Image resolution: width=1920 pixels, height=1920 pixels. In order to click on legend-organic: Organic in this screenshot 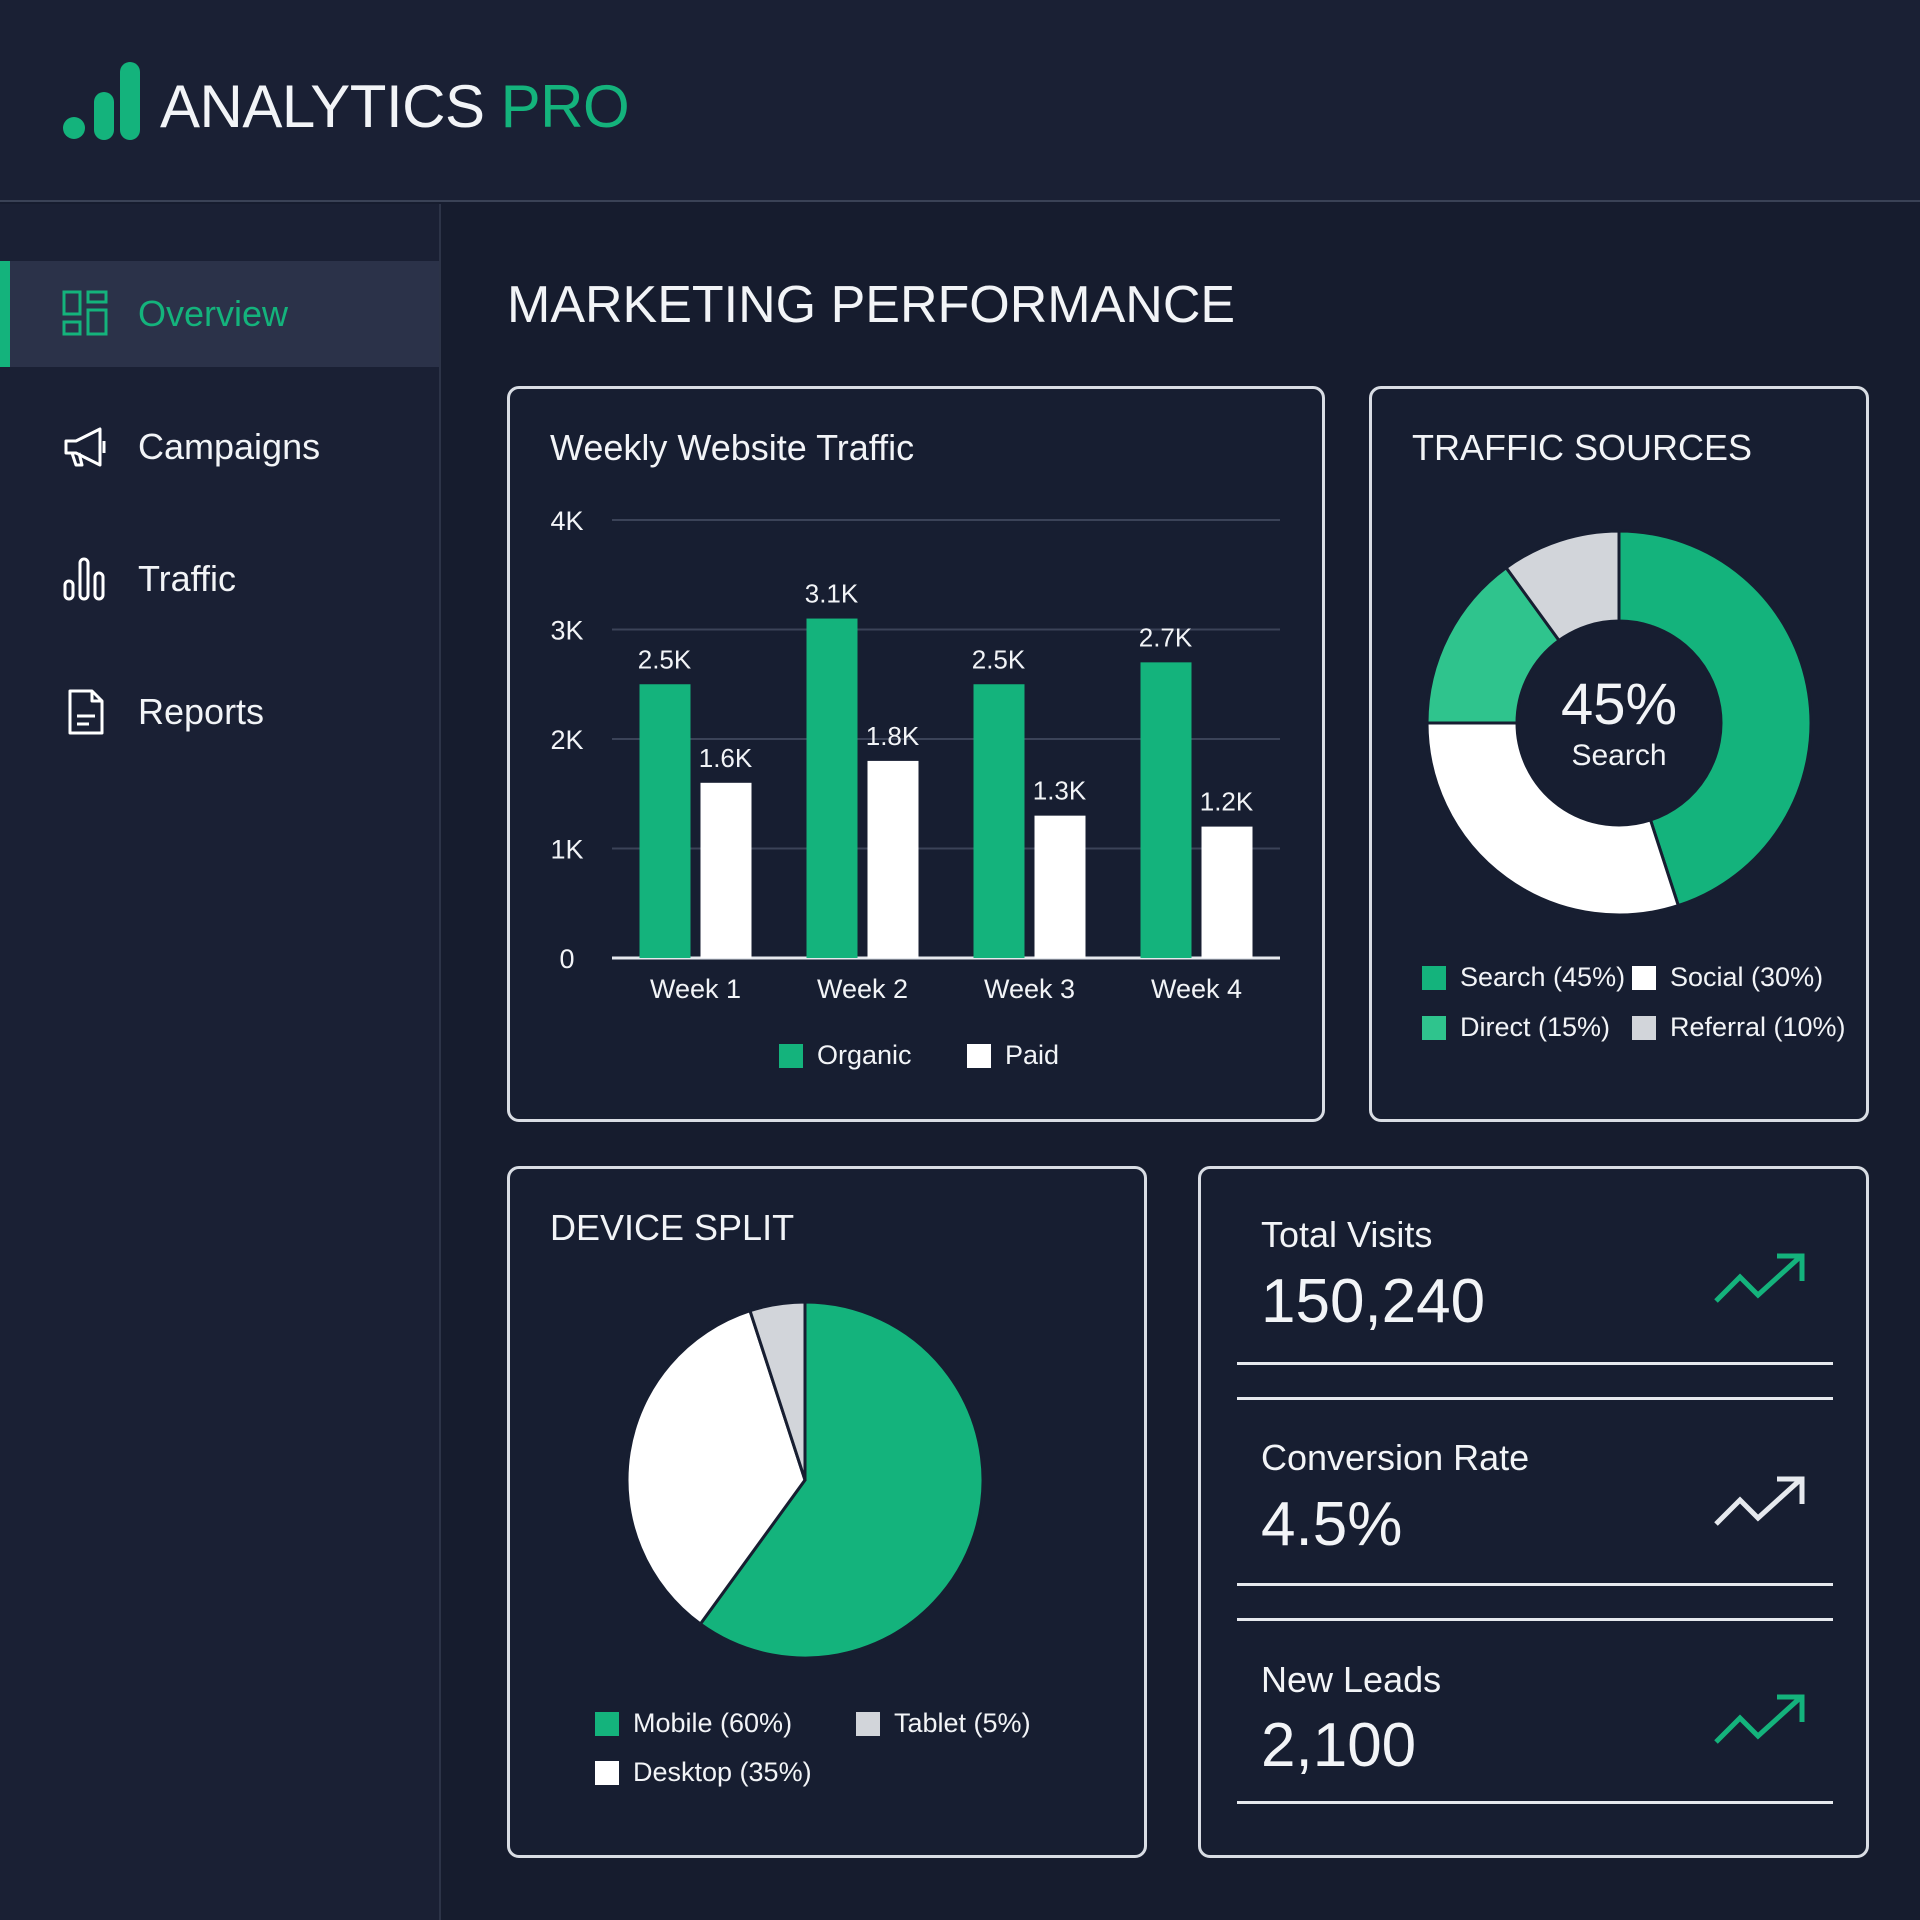, I will do `click(845, 1055)`.